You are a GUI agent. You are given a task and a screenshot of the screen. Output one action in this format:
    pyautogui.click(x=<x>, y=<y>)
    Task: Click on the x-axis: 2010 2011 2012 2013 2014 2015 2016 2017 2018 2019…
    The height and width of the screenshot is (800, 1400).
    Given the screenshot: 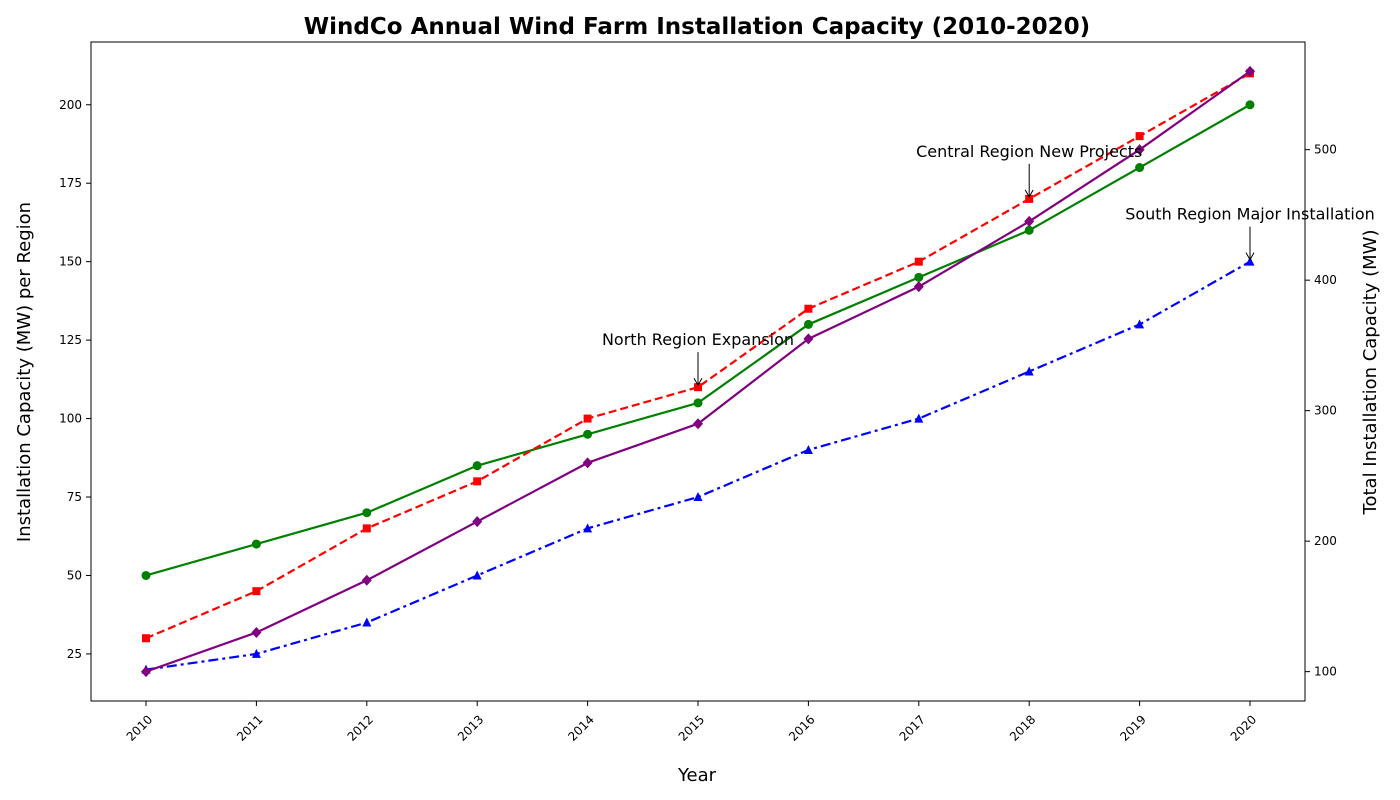 What is the action you would take?
    pyautogui.click(x=691, y=722)
    